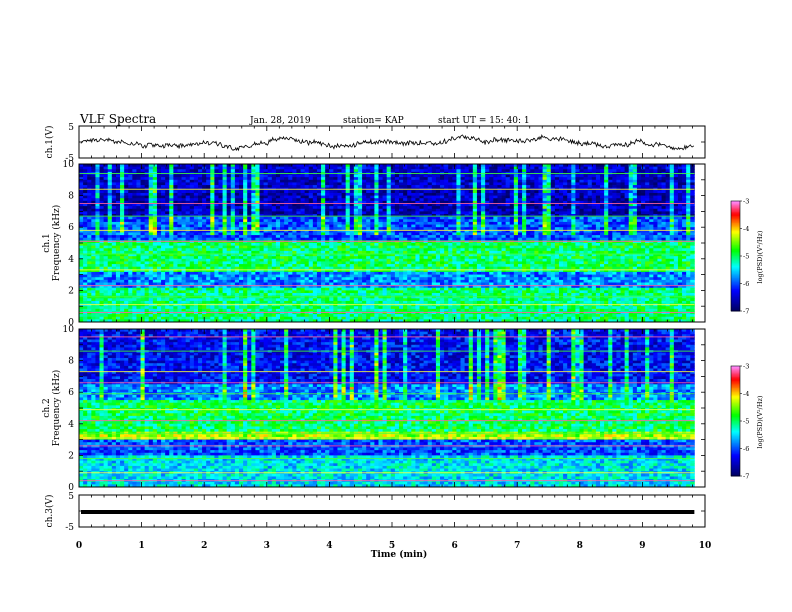  Describe the element at coordinates (392, 142) in the screenshot. I see `ch1-axis-ticks` at that location.